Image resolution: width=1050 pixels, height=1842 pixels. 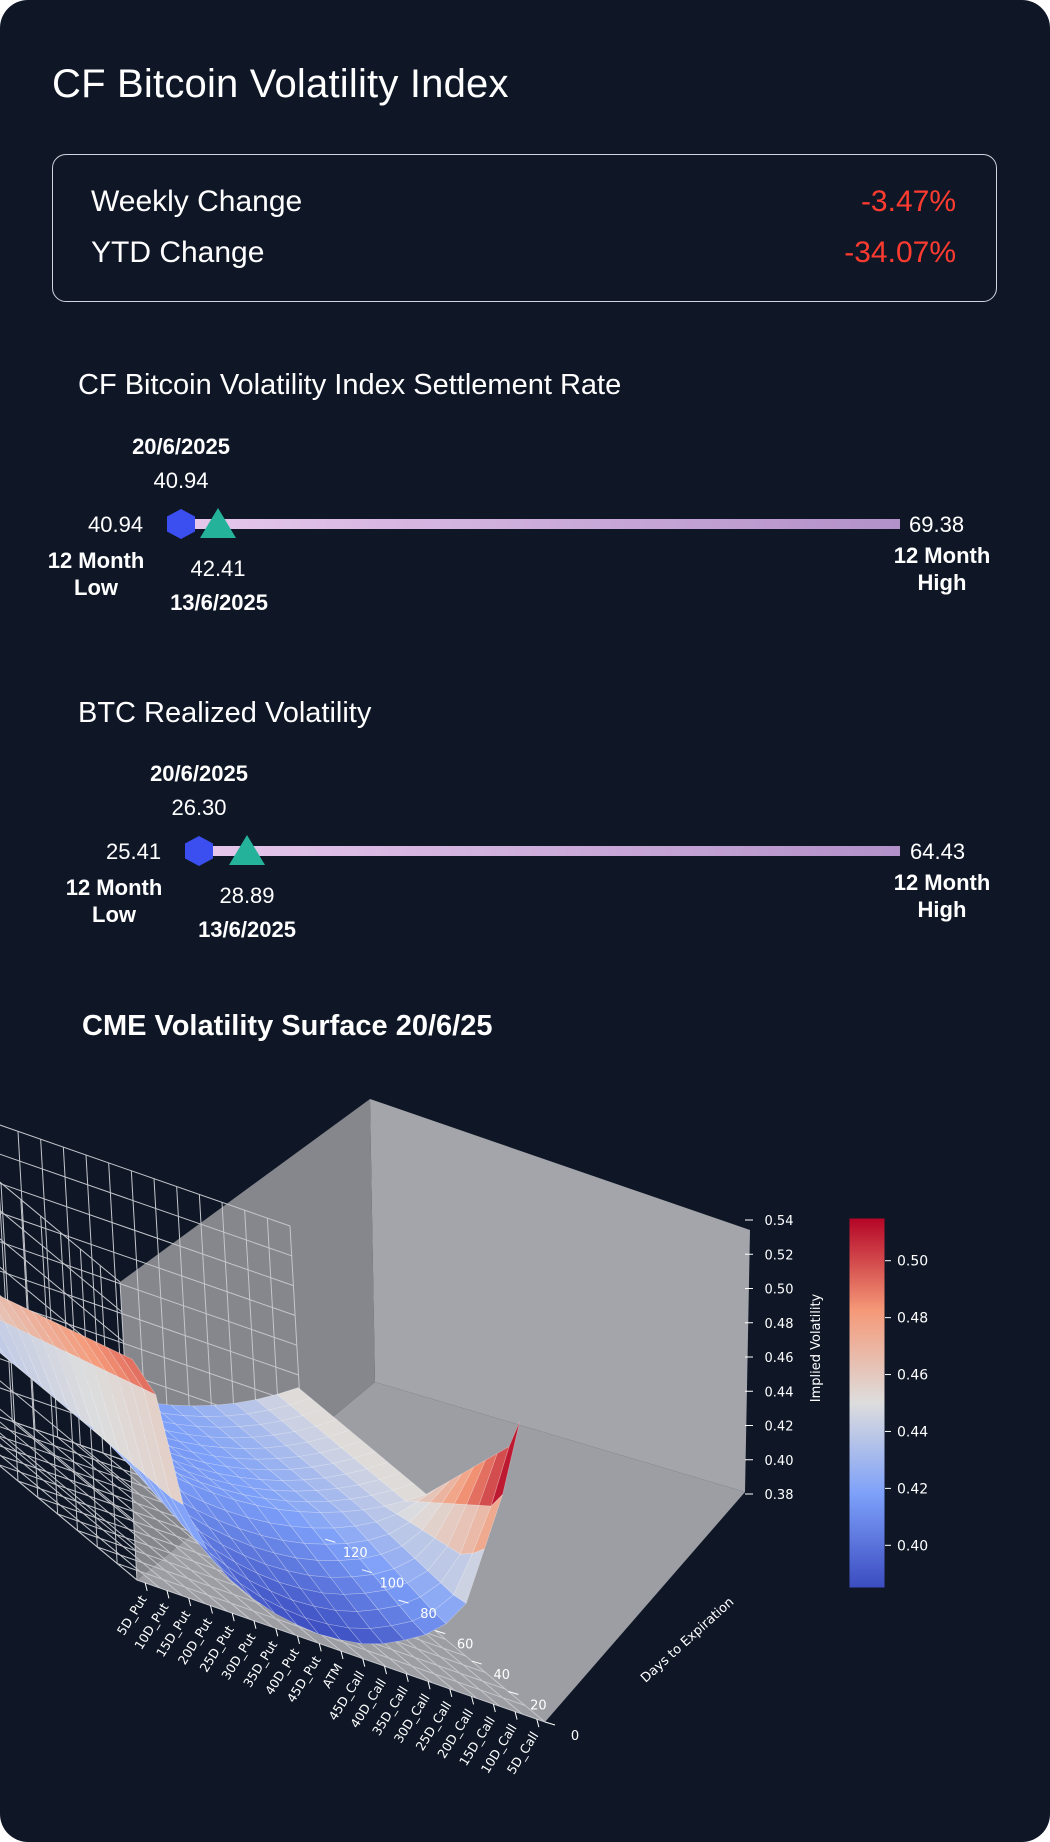 I want to click on x-tick-label: ATM, so click(x=332, y=1676).